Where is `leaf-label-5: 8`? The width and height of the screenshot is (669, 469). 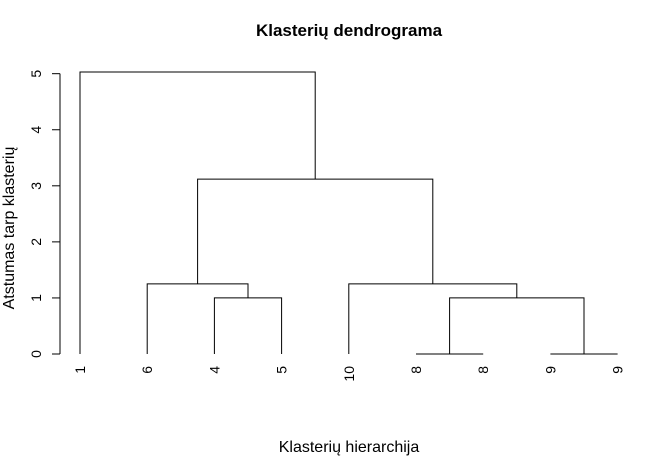 leaf-label-5: 8 is located at coordinates (416, 370).